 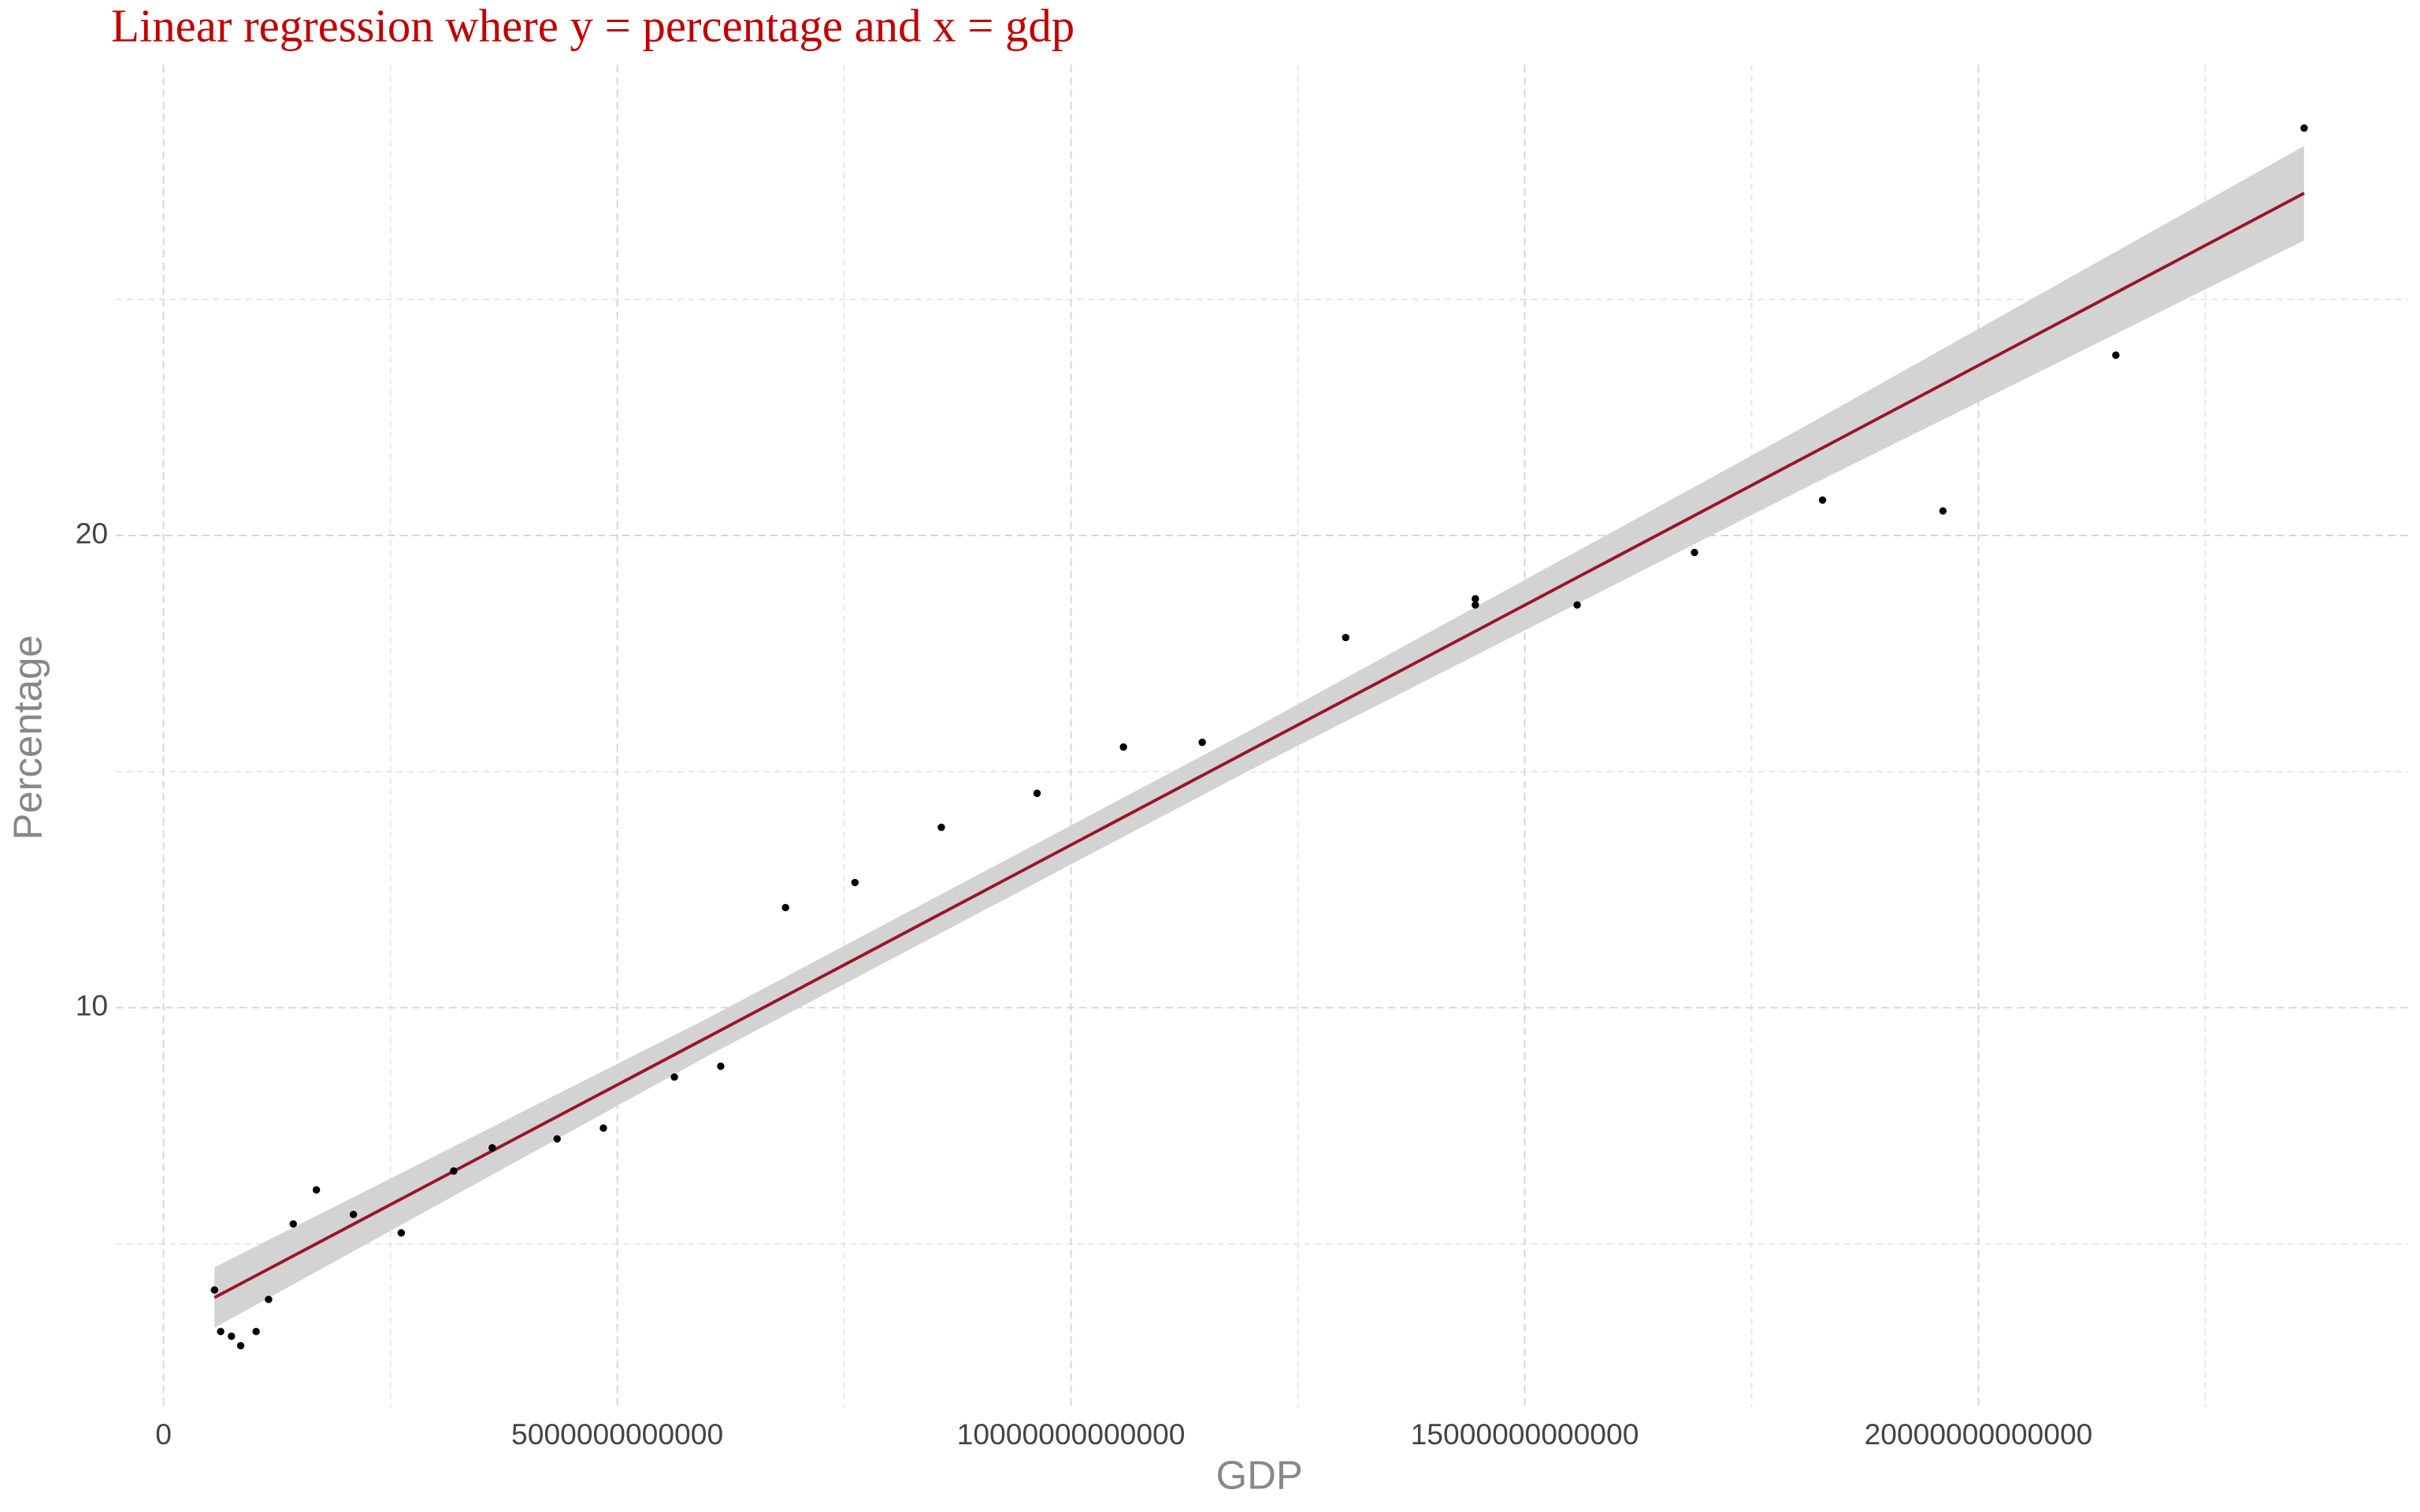 I want to click on y-tick-label: 10, so click(x=92, y=1004).